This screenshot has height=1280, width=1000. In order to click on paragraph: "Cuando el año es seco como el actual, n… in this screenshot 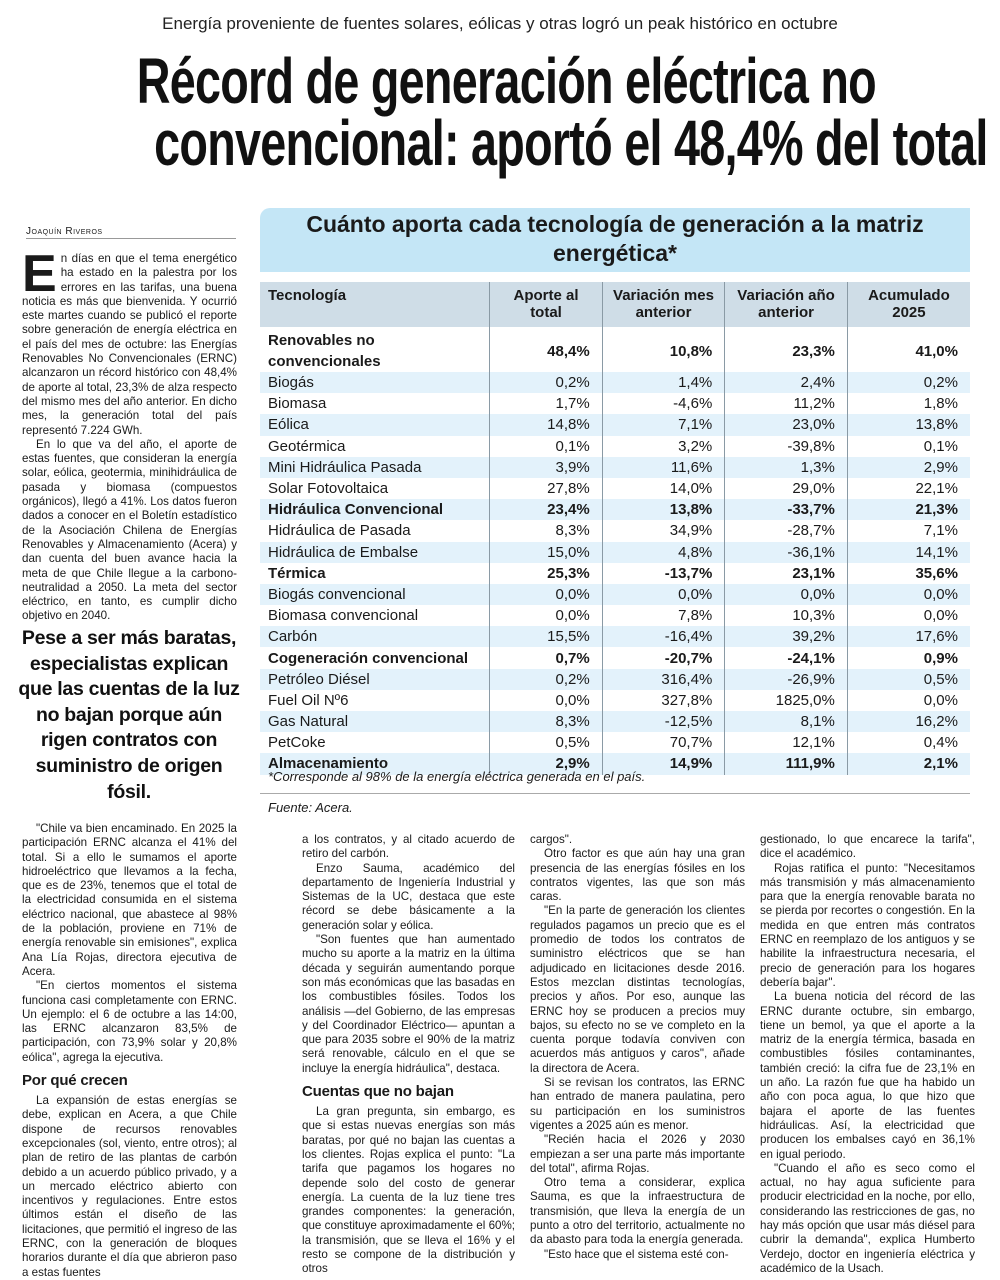, I will do `click(867, 1218)`.